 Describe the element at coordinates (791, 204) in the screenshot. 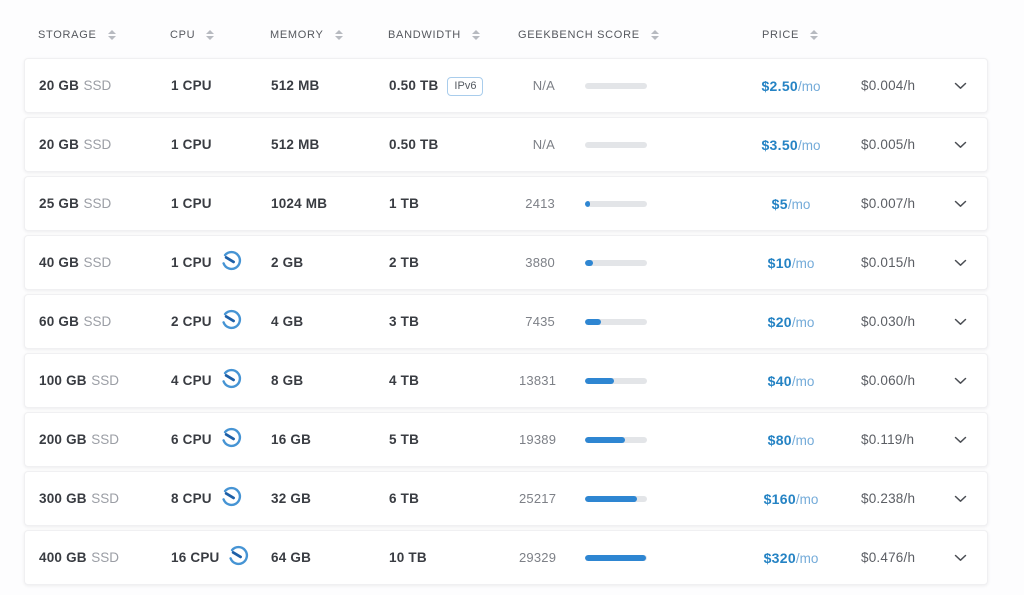

I see `monthly-price: $5 /mo` at that location.